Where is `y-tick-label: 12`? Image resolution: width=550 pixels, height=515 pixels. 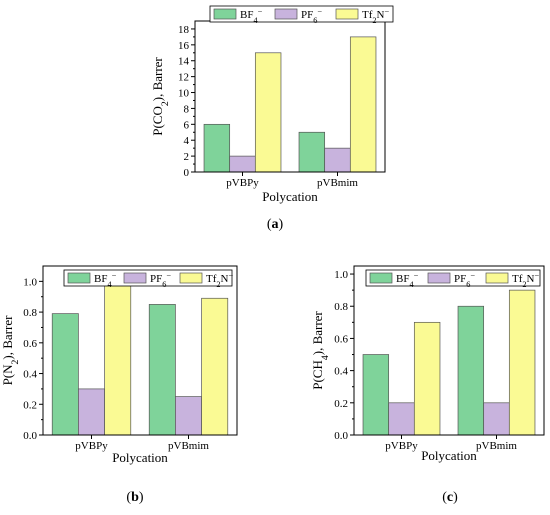
y-tick-label: 12 is located at coordinates (183, 78).